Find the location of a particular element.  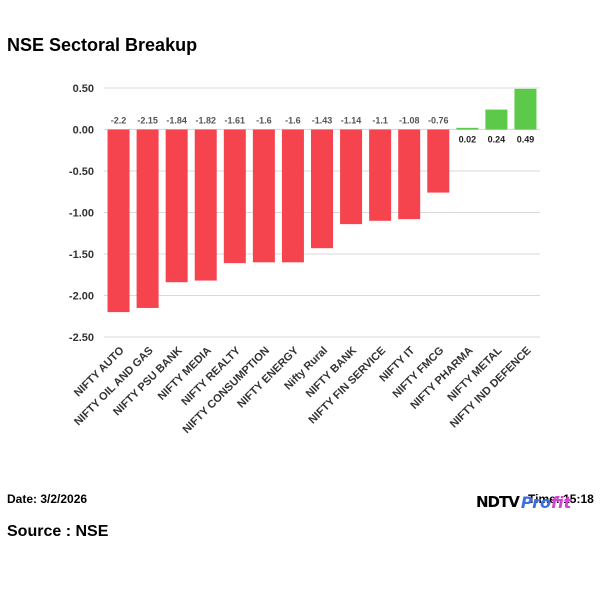

time-label: Time: 15:18 is located at coordinates (561, 499).